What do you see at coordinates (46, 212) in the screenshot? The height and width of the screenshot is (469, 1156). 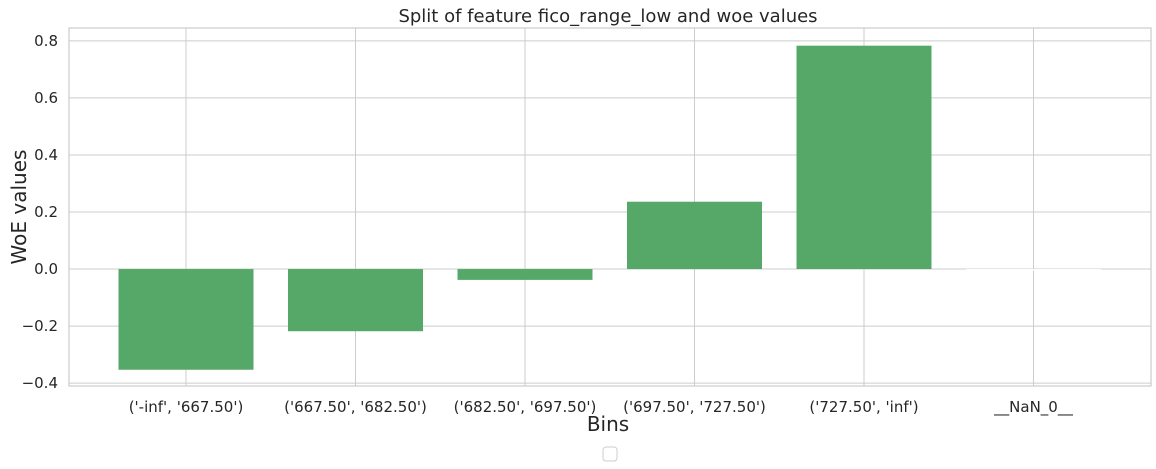 I see `y-tick-label: 0.2` at bounding box center [46, 212].